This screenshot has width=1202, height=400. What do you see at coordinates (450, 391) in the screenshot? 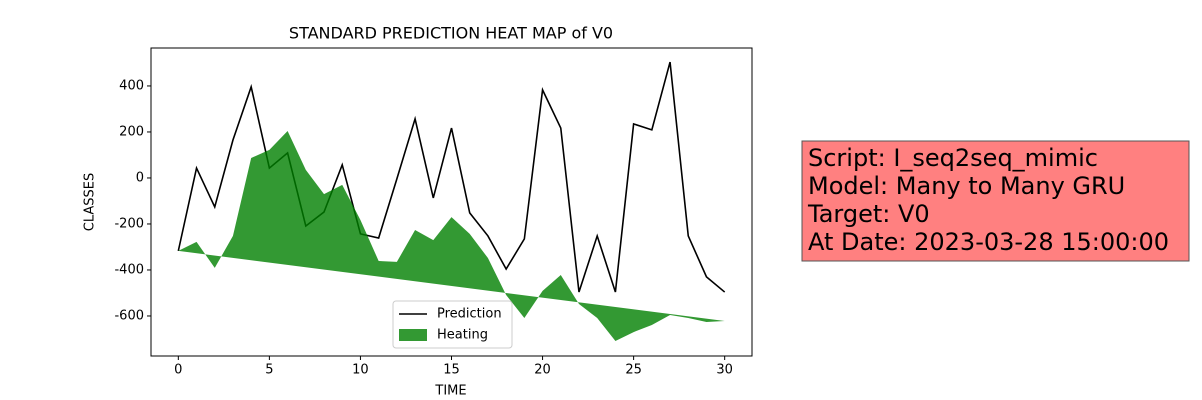
I see `x-axis-label: TIME` at bounding box center [450, 391].